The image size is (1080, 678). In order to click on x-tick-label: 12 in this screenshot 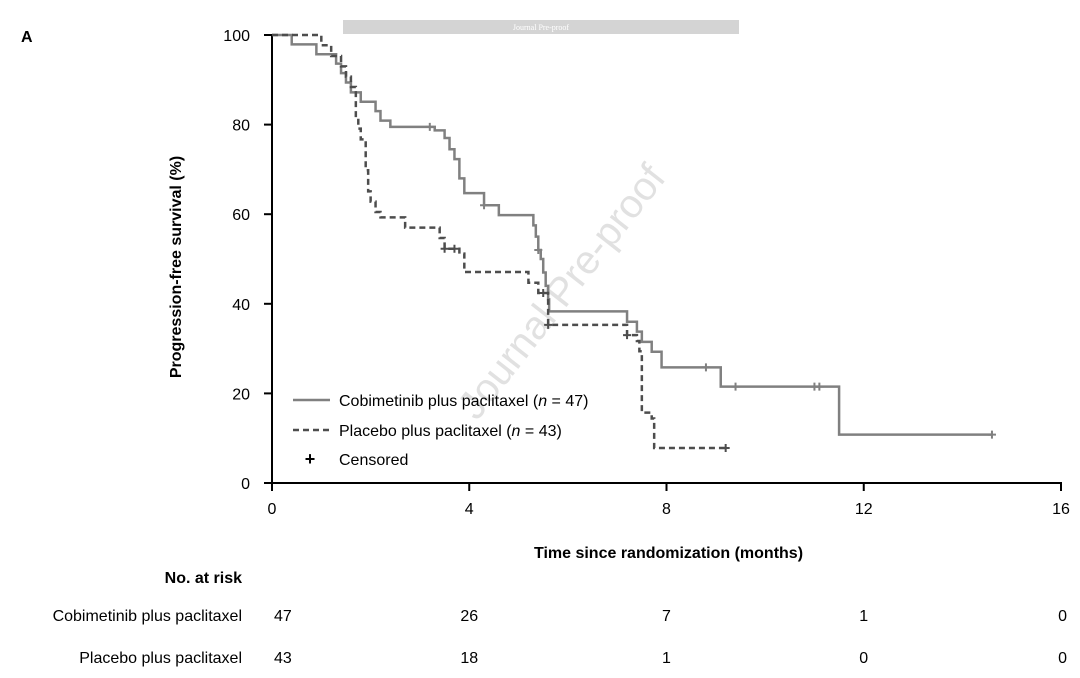, I will do `click(864, 509)`.